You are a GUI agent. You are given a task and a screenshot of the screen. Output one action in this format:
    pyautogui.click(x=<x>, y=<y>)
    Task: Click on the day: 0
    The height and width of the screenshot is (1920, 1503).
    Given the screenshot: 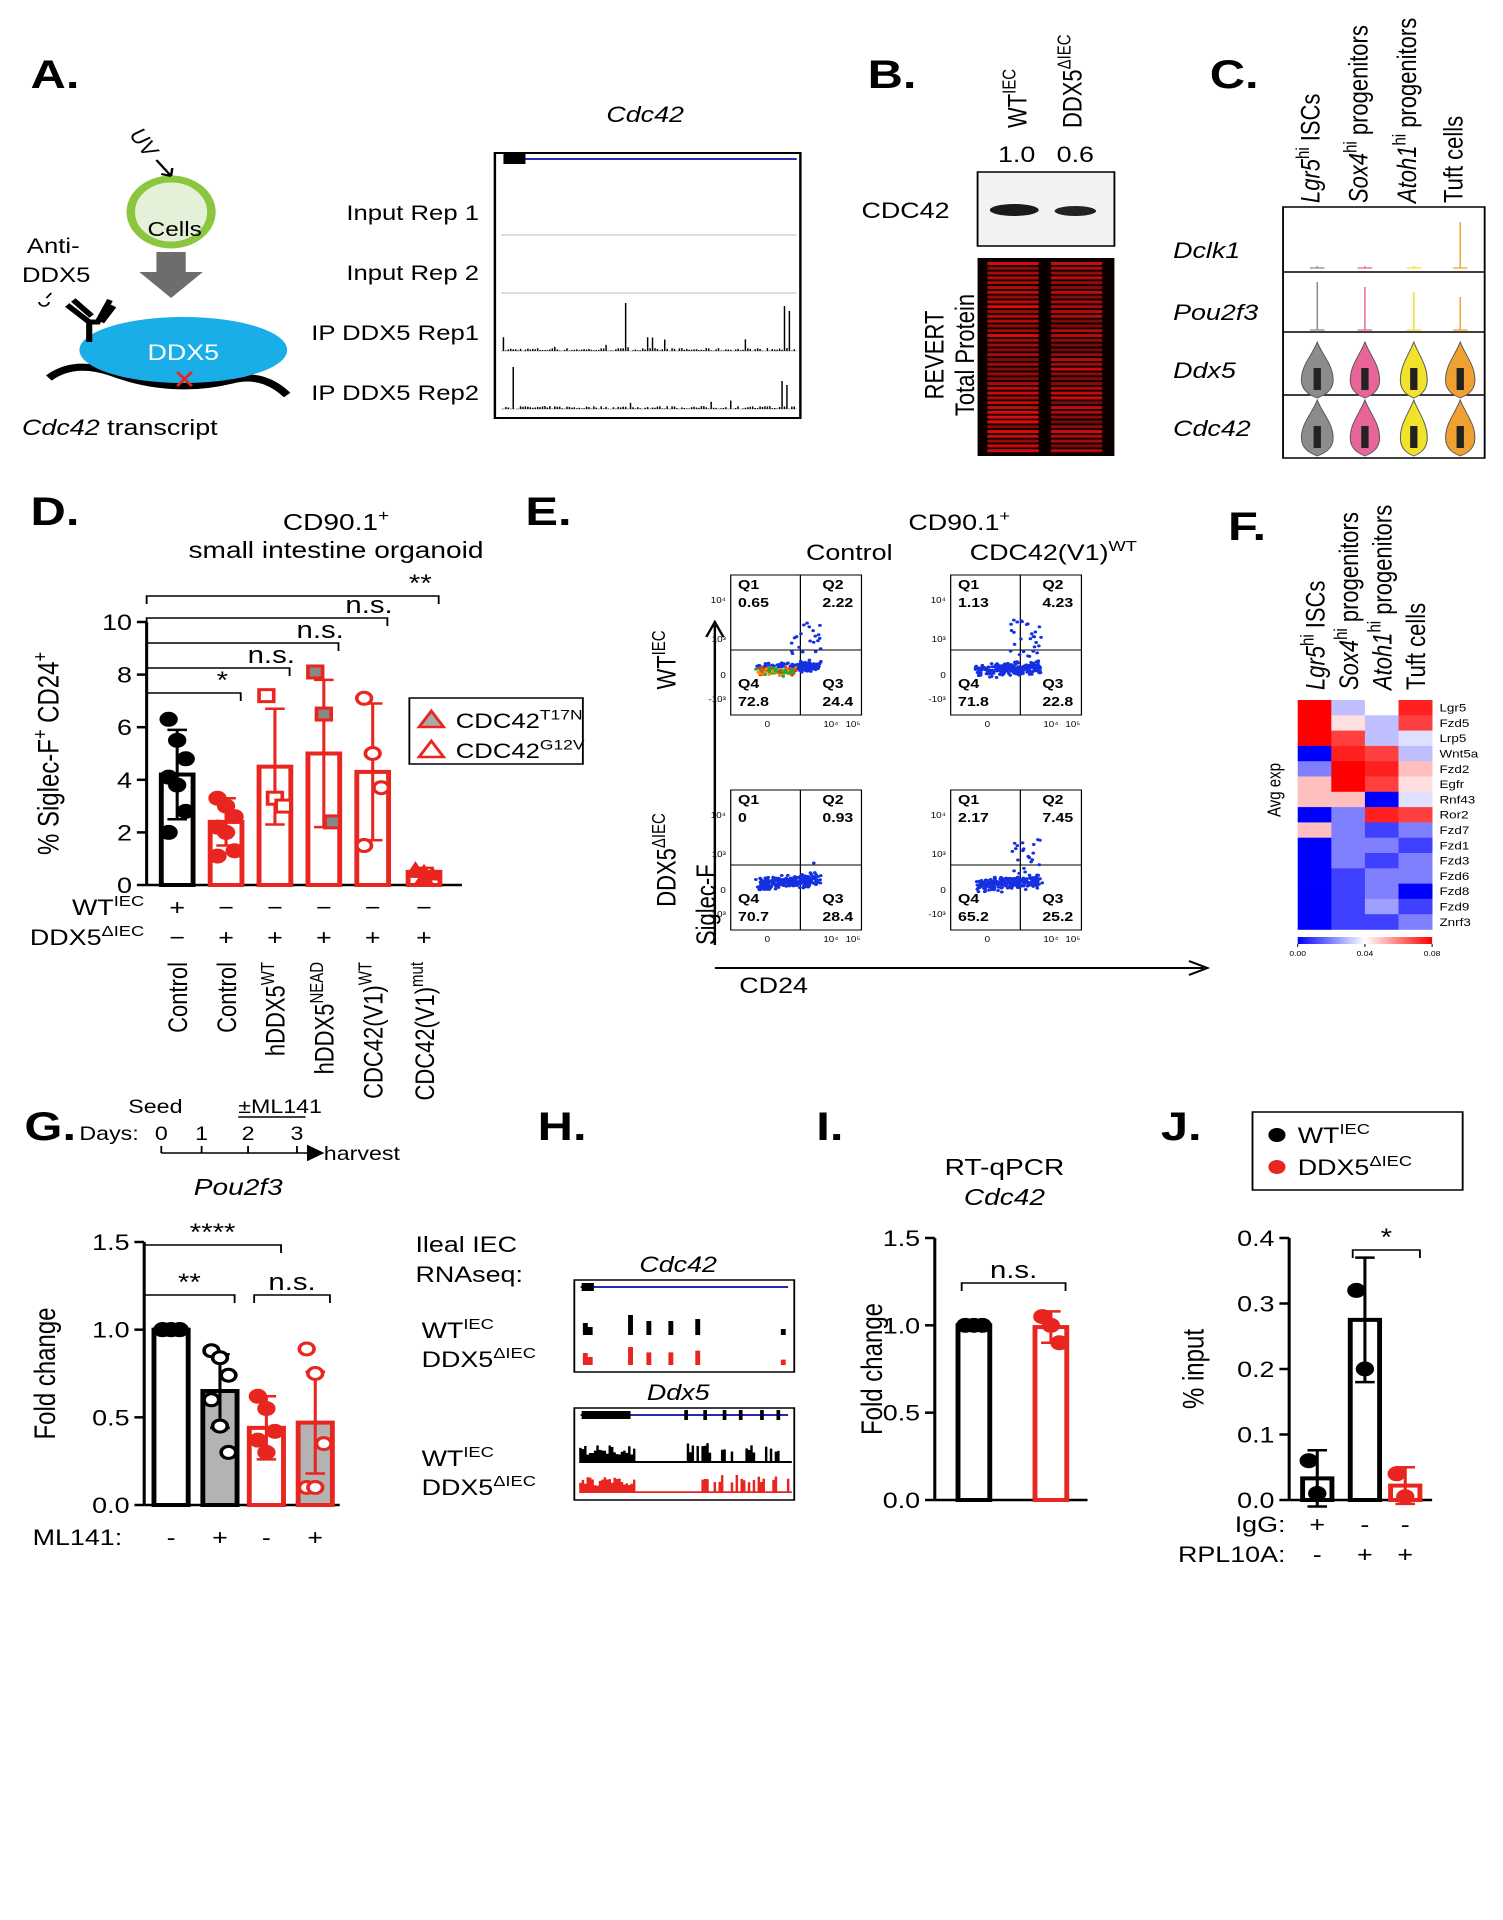 What is the action you would take?
    pyautogui.click(x=161, y=1134)
    